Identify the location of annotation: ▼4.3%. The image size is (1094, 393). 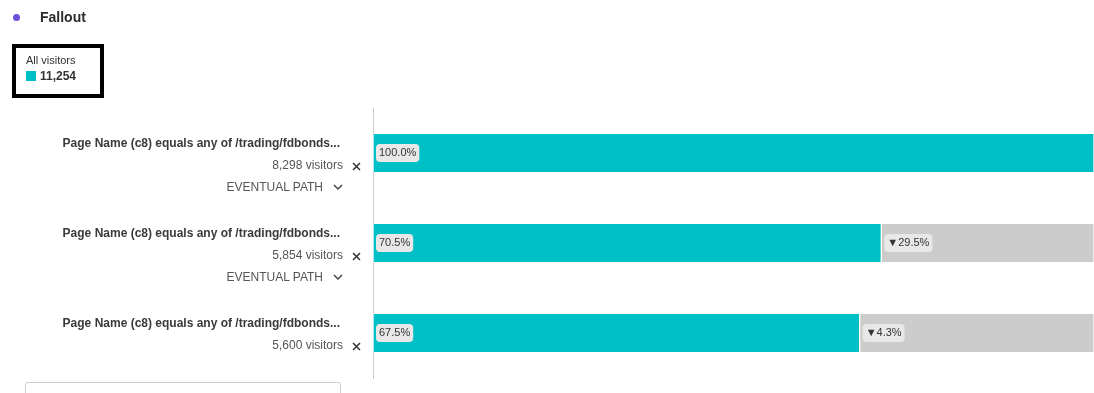
(883, 332).